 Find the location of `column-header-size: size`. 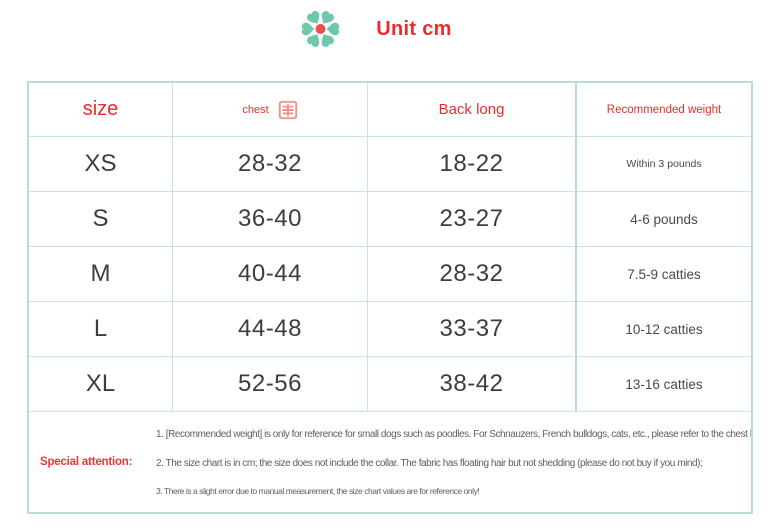

column-header-size: size is located at coordinates (101, 110).